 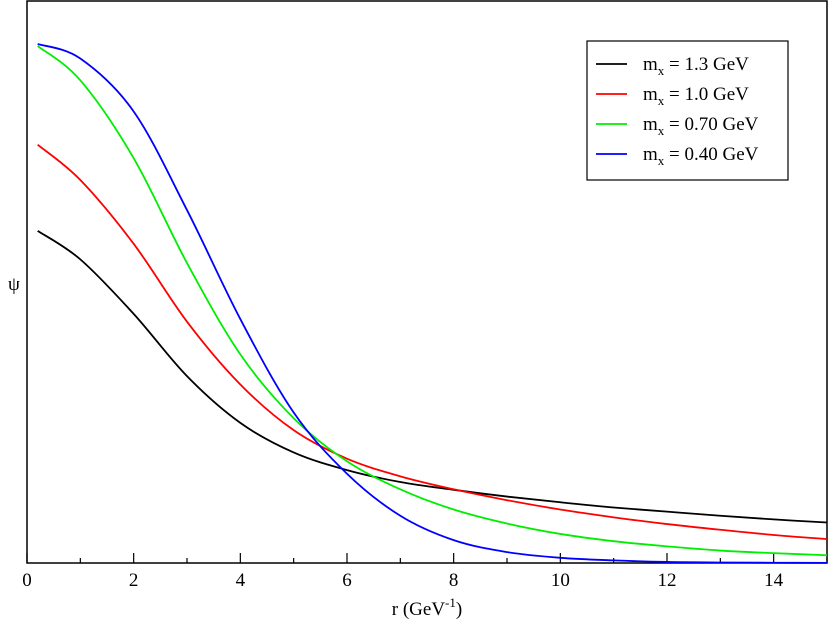 What do you see at coordinates (701, 126) in the screenshot?
I see `legend-label-3: mx = 0.70 GeV` at bounding box center [701, 126].